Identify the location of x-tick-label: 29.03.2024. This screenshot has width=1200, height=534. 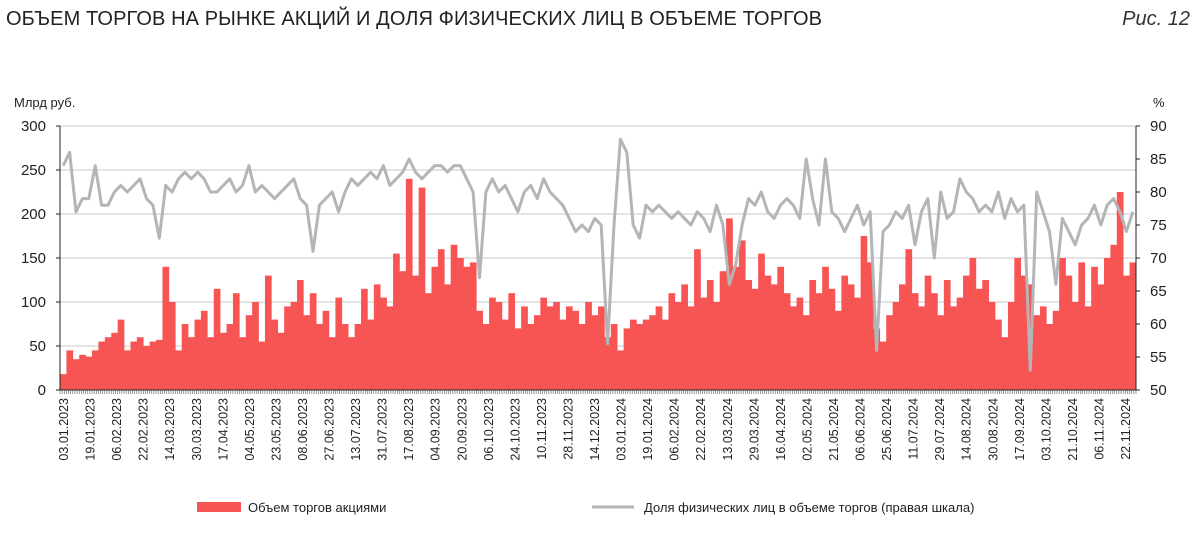
(754, 429).